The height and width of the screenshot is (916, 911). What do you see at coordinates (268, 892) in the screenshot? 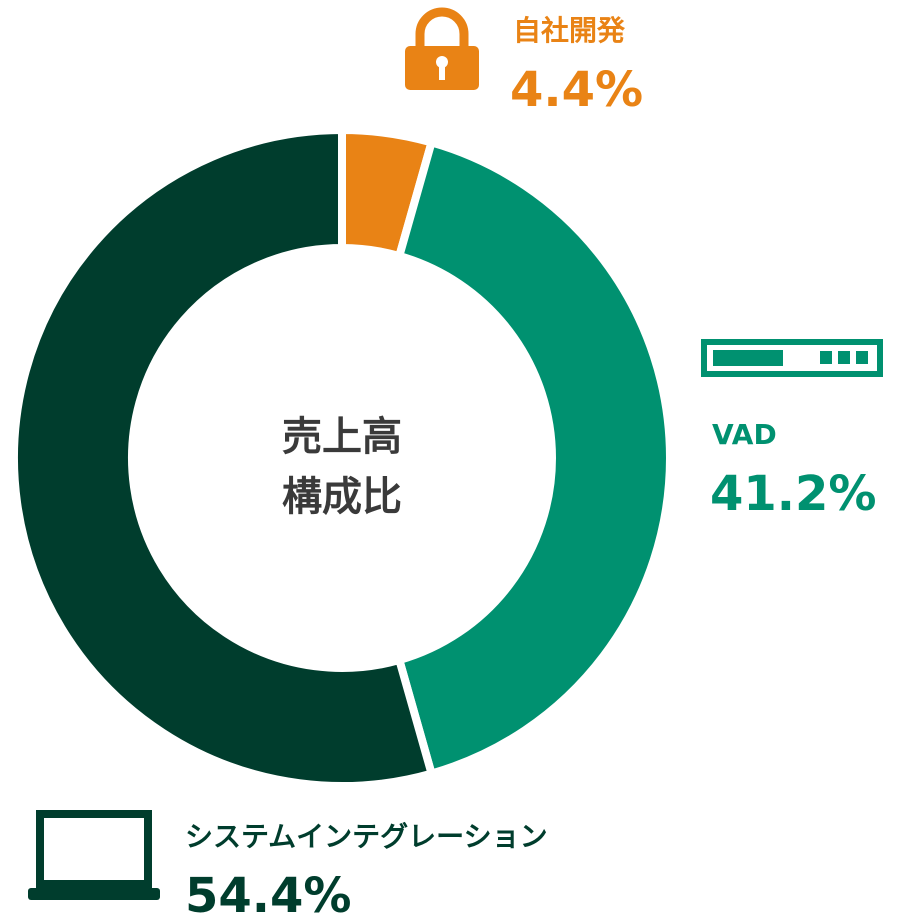
I see `value-label: 54.4%` at bounding box center [268, 892].